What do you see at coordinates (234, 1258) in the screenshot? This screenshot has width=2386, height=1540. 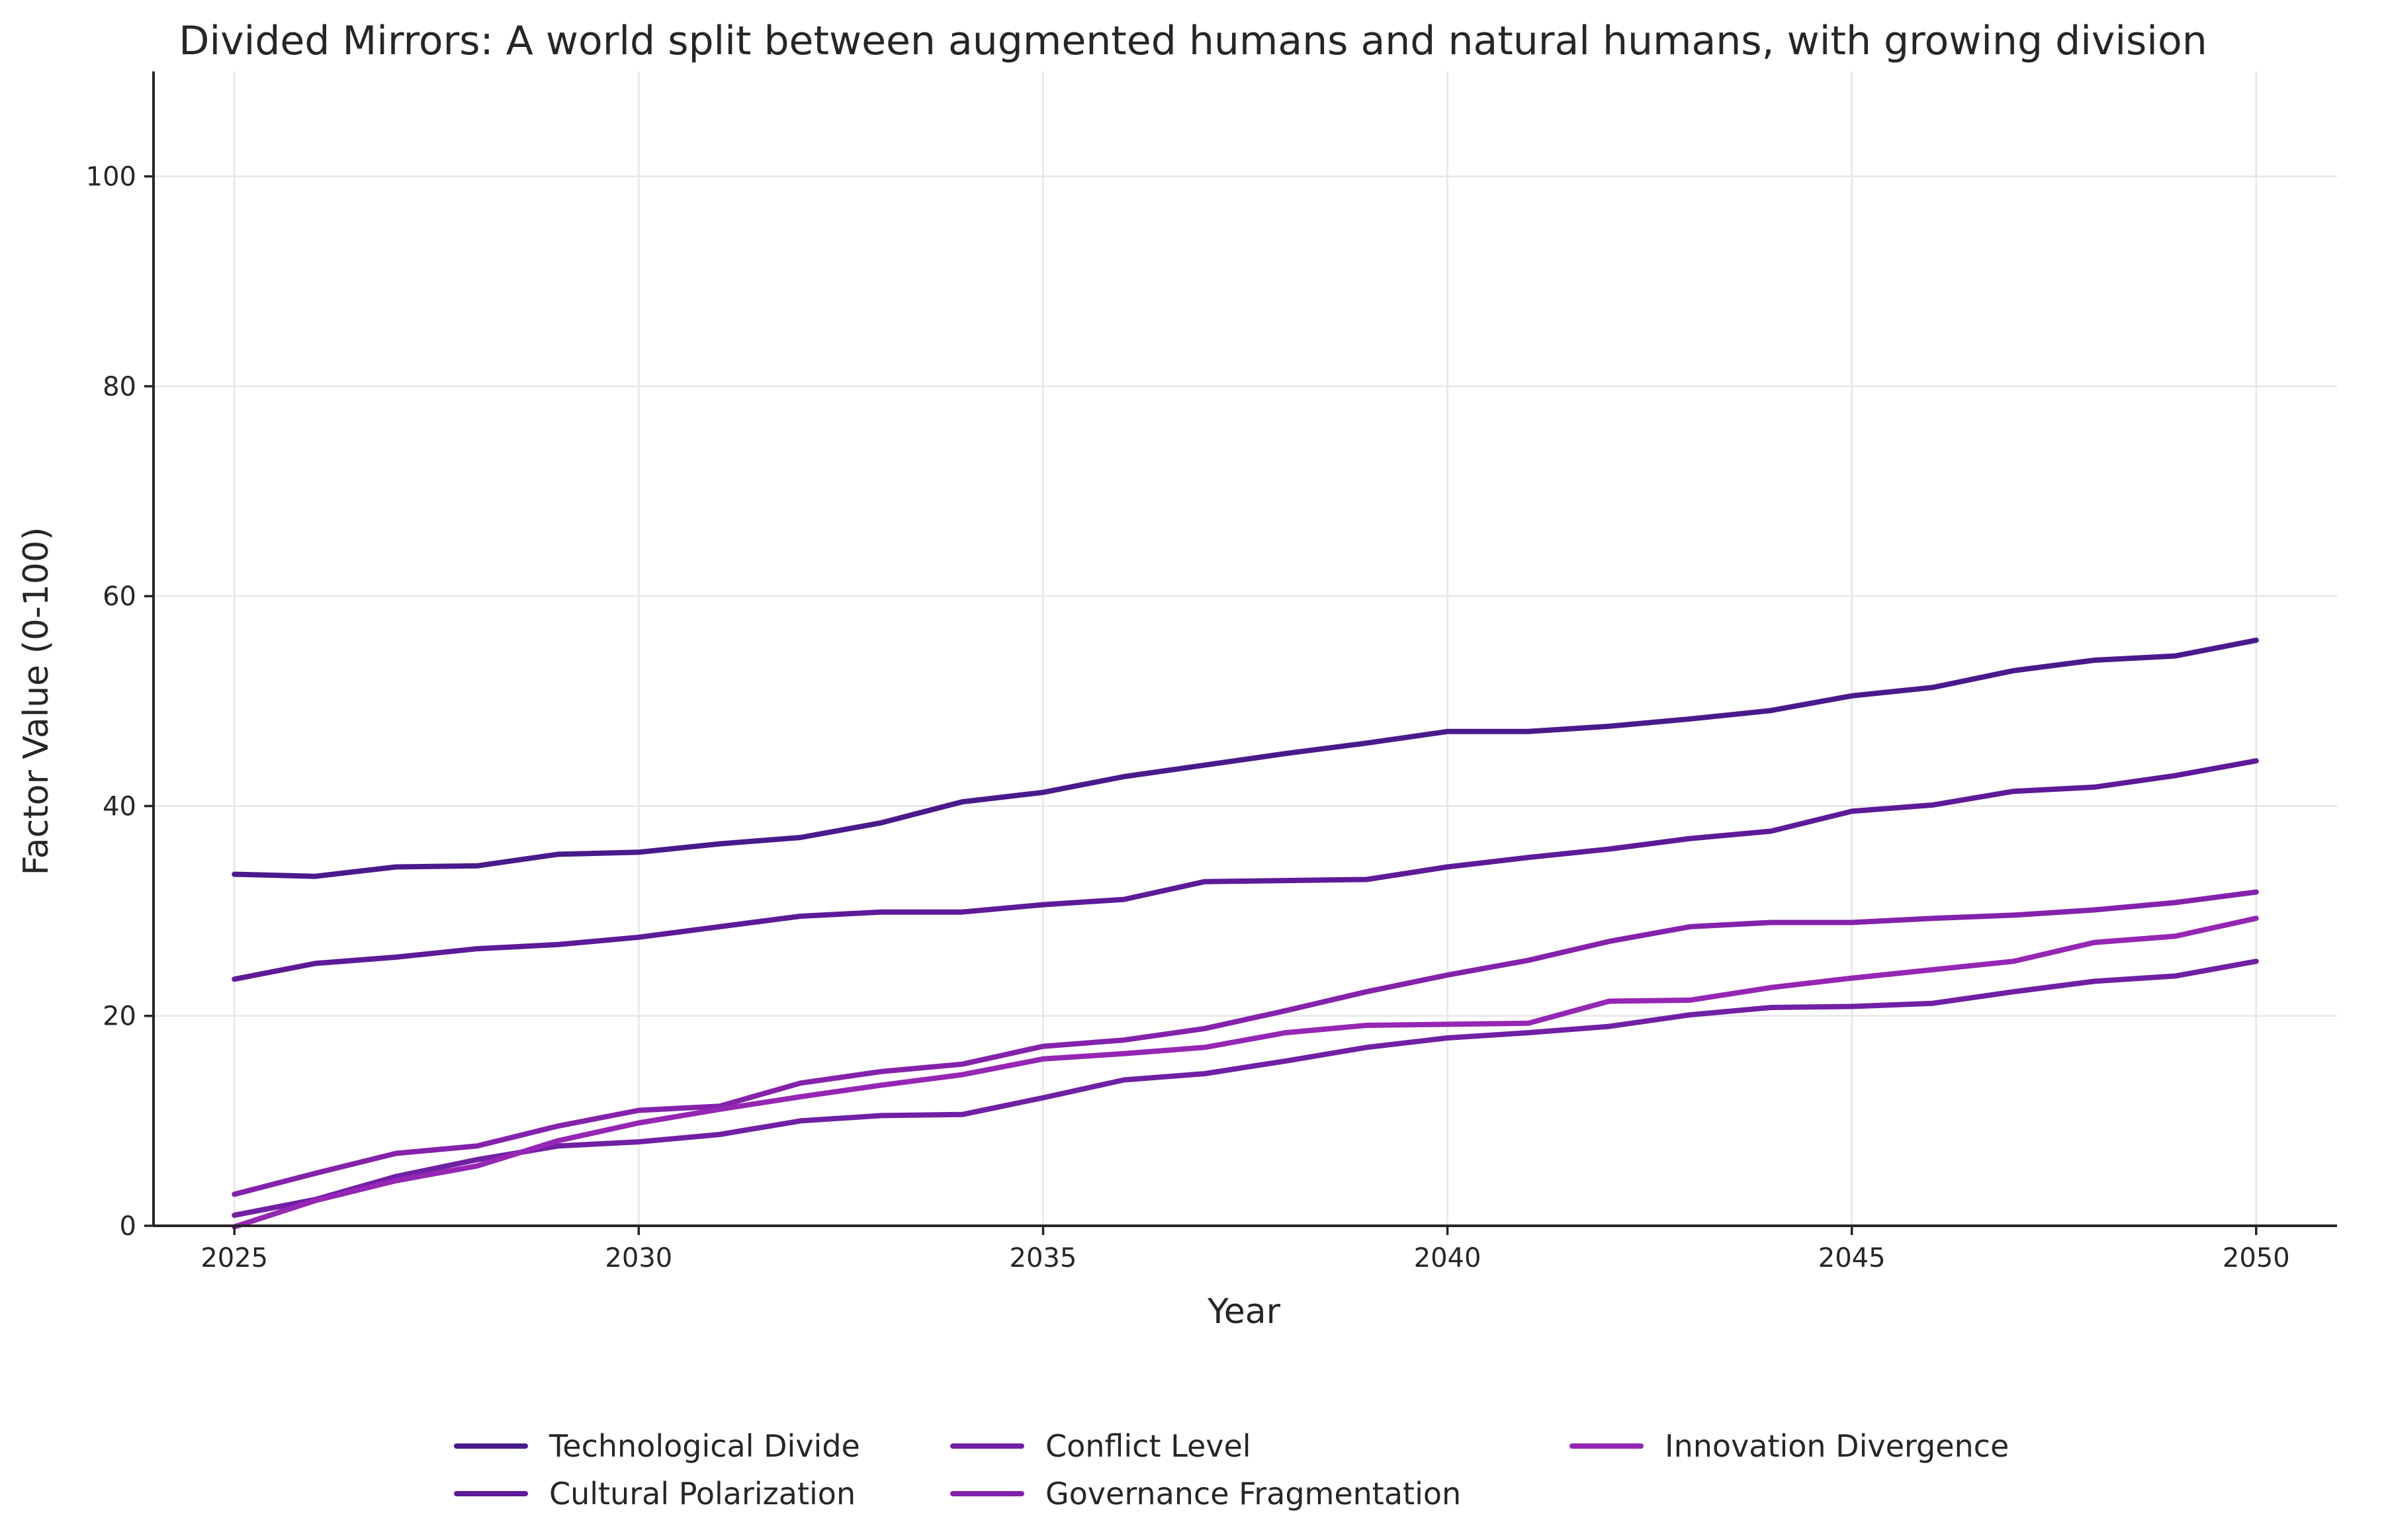 I see `x-tick-label: 2025` at bounding box center [234, 1258].